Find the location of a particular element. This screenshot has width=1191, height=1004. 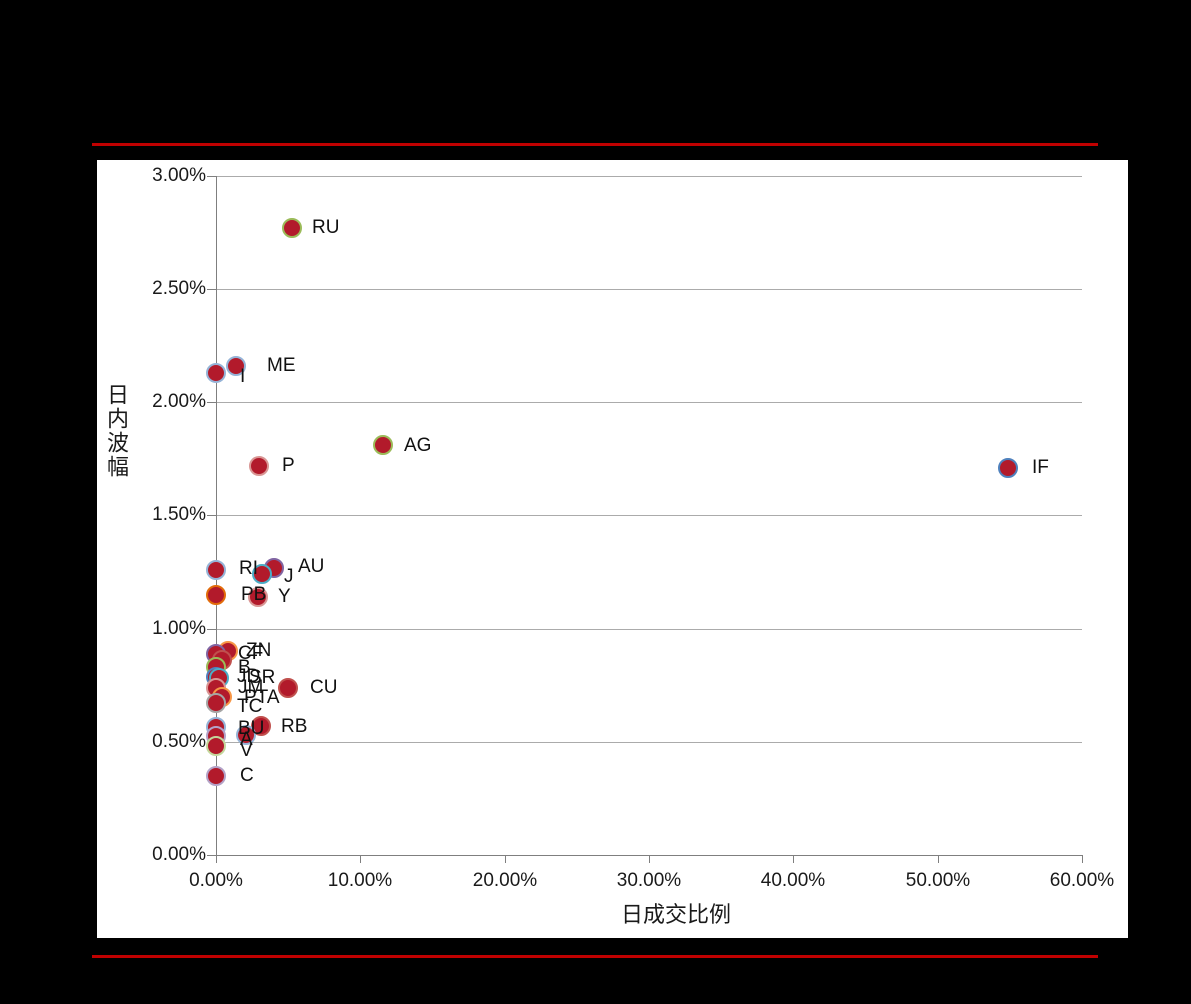

data-point-label: TC is located at coordinates (250, 706).